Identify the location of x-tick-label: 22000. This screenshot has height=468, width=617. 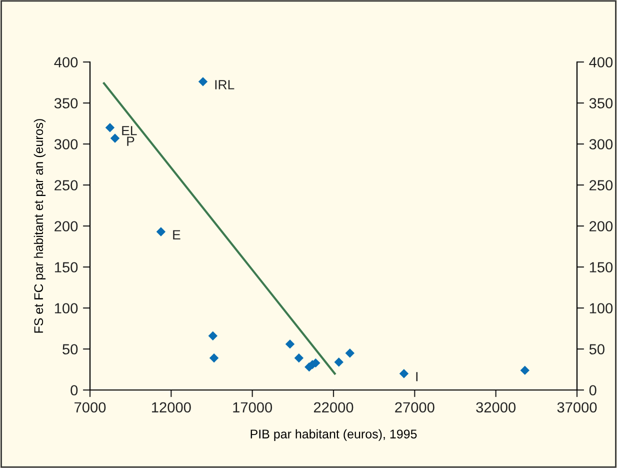
(334, 407).